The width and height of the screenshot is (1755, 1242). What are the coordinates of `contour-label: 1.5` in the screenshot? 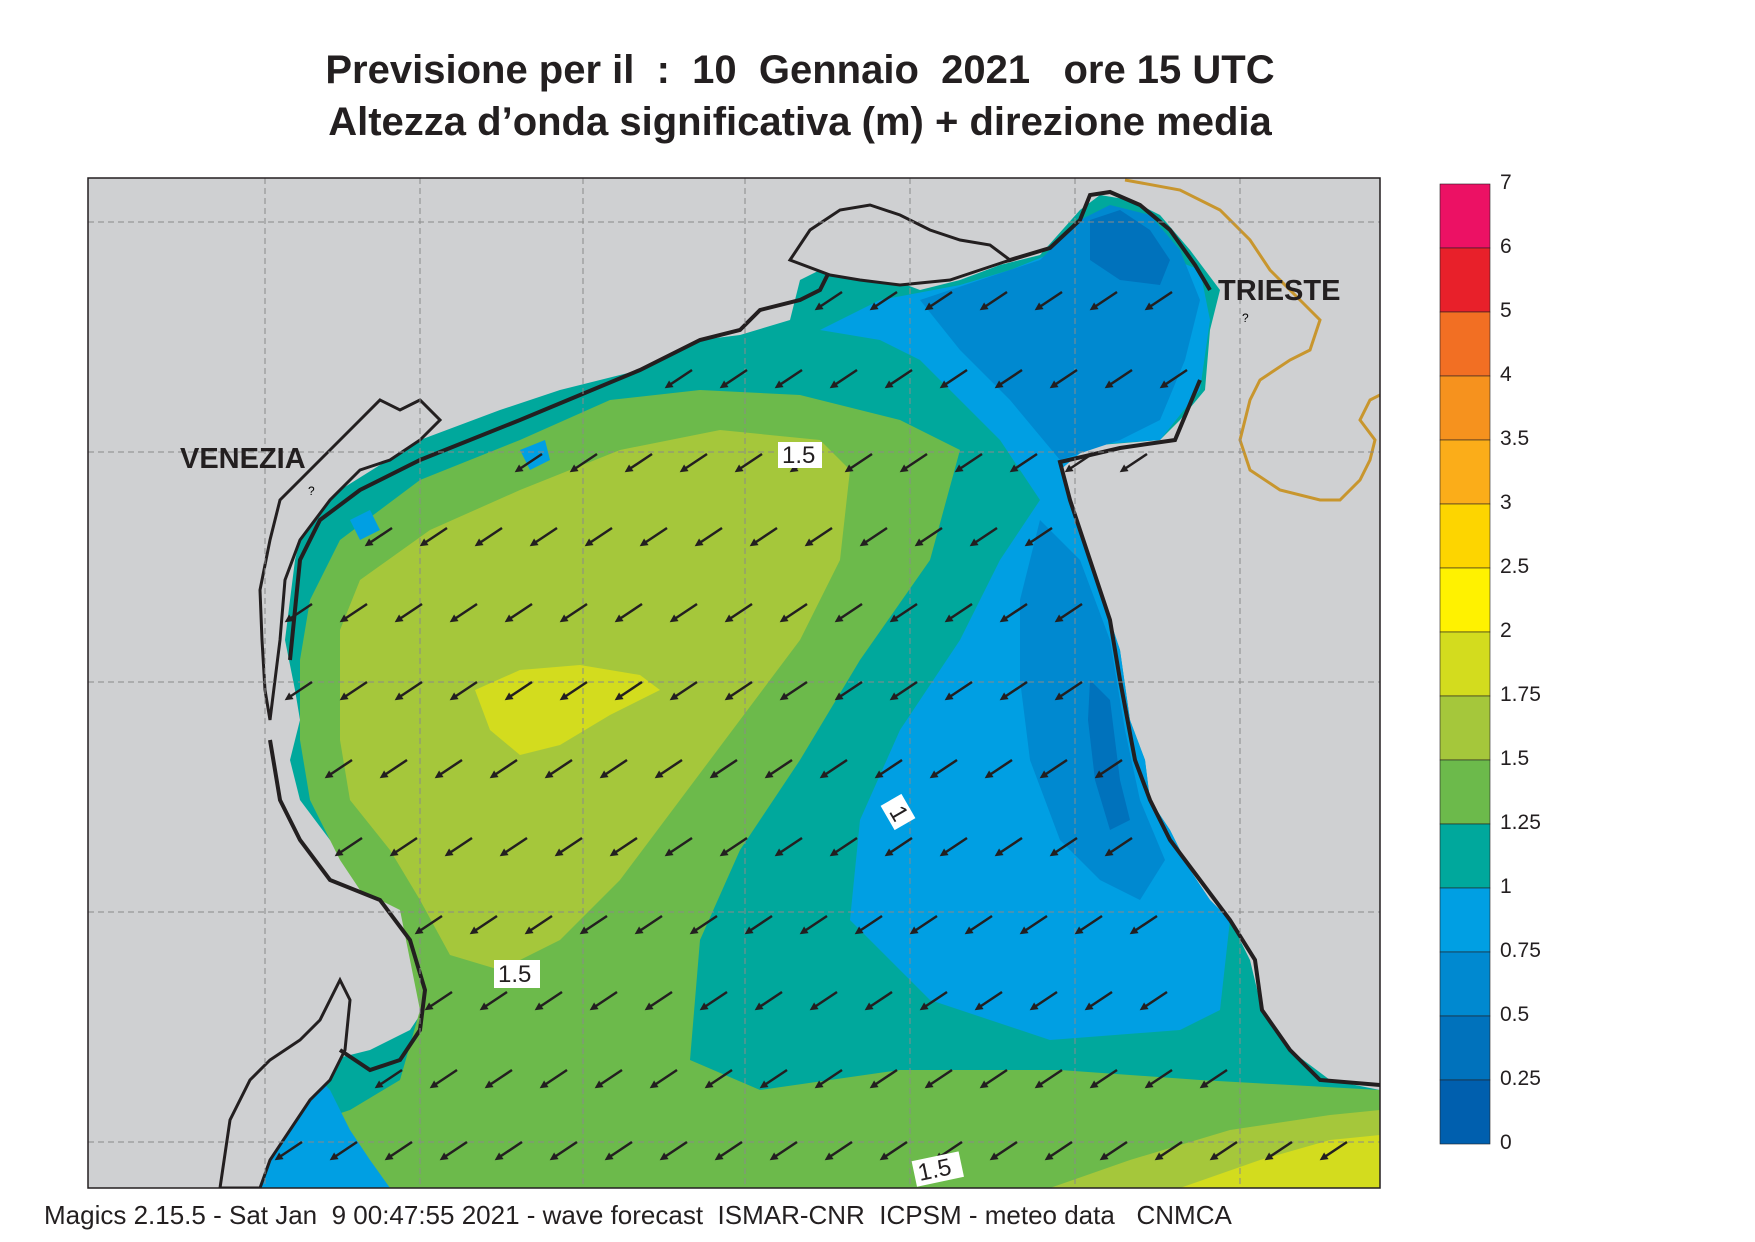 It's located at (517, 974).